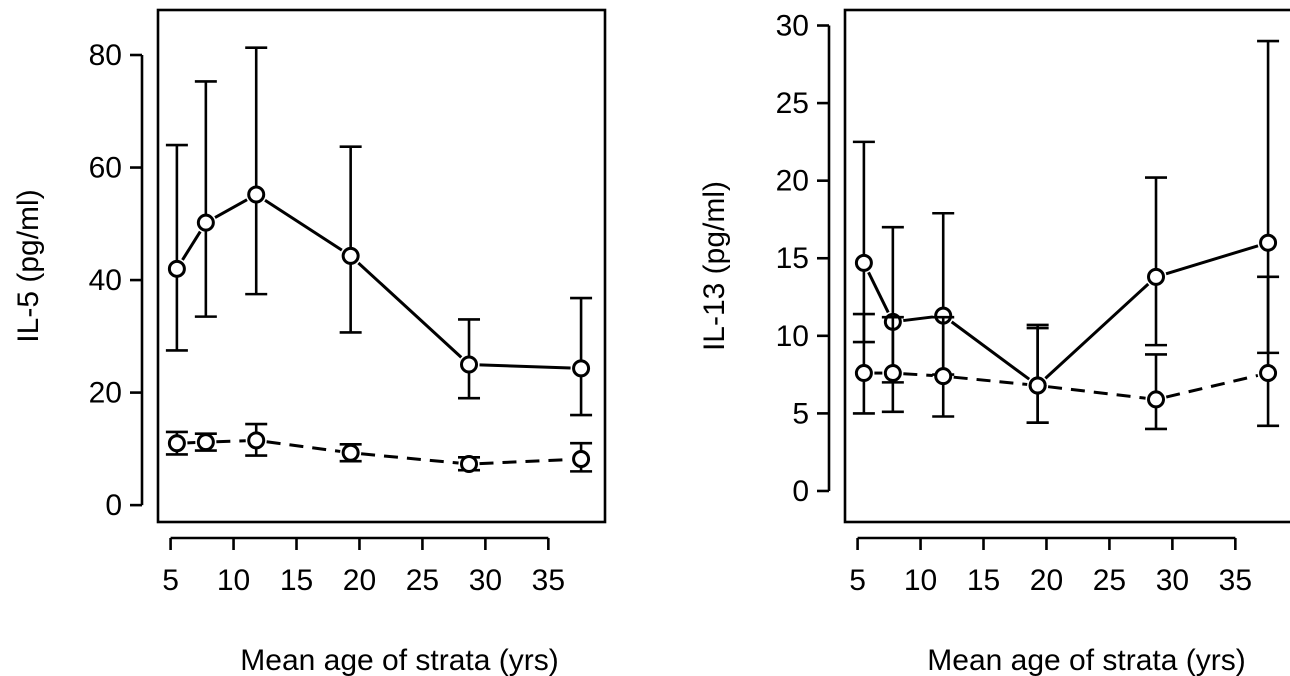  I want to click on y-axis-title: IL-5 (pg/ml), so click(28, 265).